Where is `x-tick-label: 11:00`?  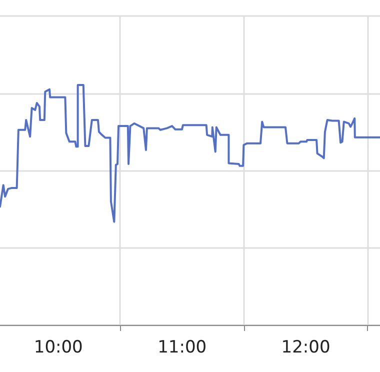 x-tick-label: 11:00 is located at coordinates (182, 348).